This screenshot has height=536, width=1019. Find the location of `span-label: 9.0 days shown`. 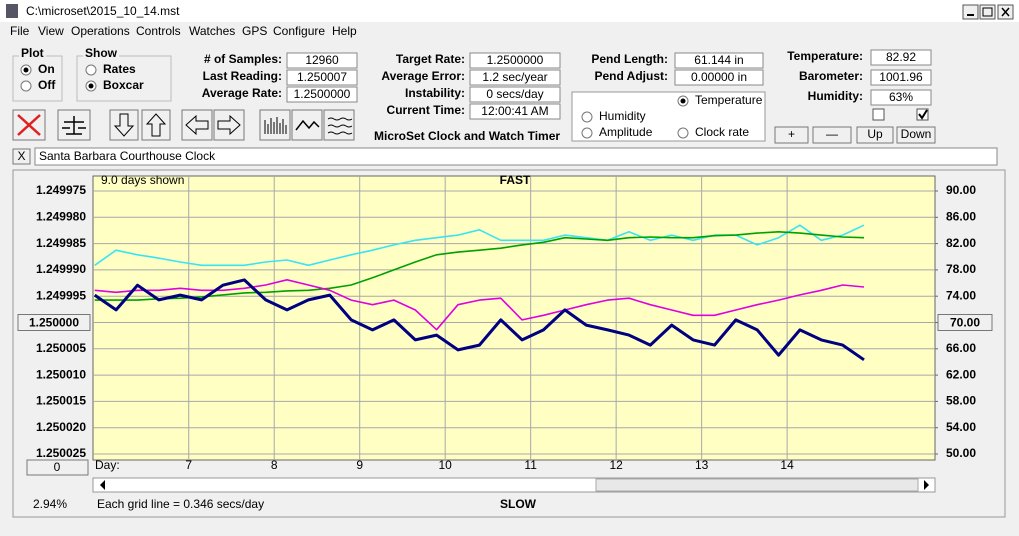

span-label: 9.0 days shown is located at coordinates (142, 180).